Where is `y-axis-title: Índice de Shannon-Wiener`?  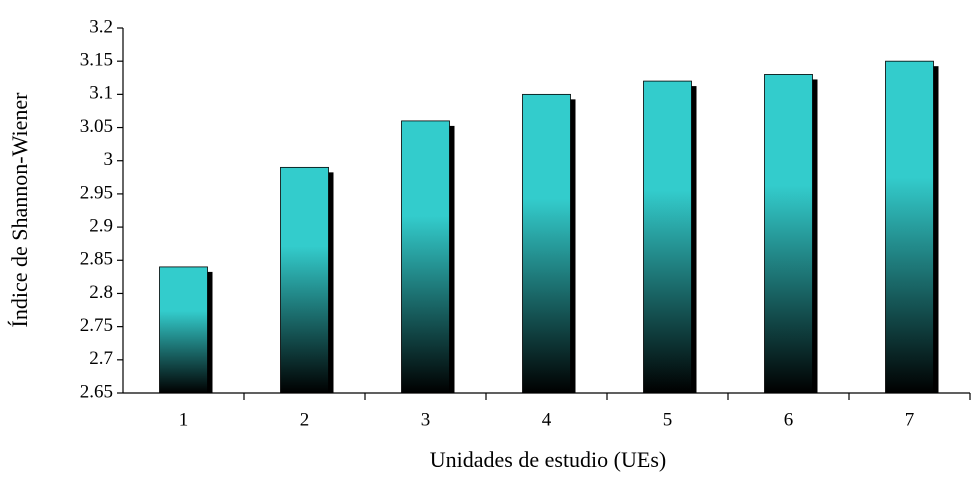 y-axis-title: Índice de Shannon-Wiener is located at coordinates (19, 210).